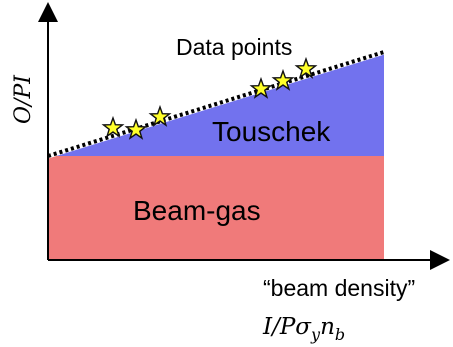 Image resolution: width=453 pixels, height=347 pixels. I want to click on data-points-label: Data points, so click(234, 47).